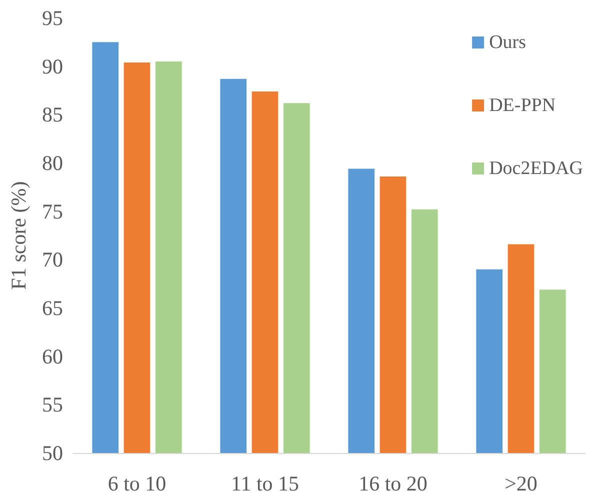 The width and height of the screenshot is (593, 498). I want to click on y-tick-label: 85, so click(52, 114).